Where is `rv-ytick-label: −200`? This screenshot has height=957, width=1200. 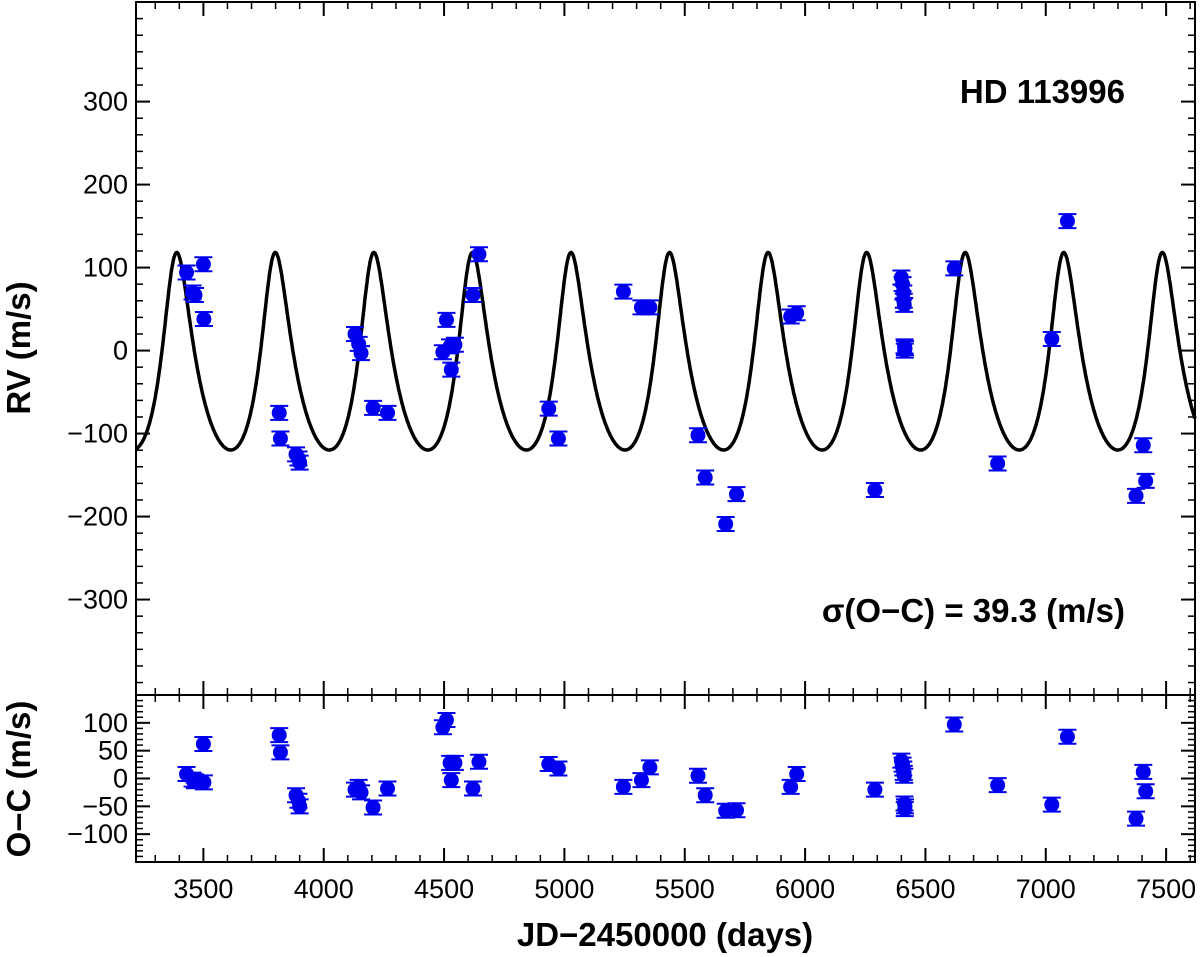
rv-ytick-label: −200 is located at coordinates (97, 517).